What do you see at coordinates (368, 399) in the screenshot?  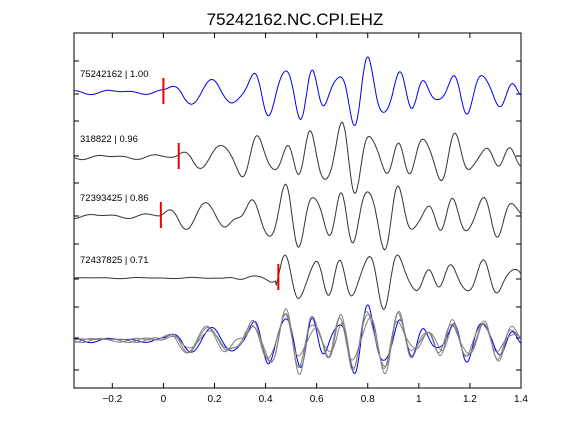 I see `x-tick-label: 0.8` at bounding box center [368, 399].